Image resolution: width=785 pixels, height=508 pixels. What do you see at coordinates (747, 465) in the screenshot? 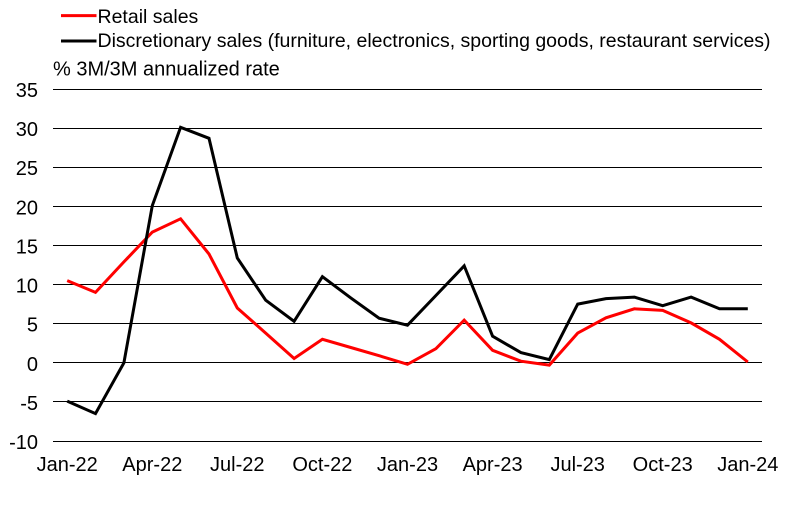
I see `svg-text: Jan-24` at bounding box center [747, 465].